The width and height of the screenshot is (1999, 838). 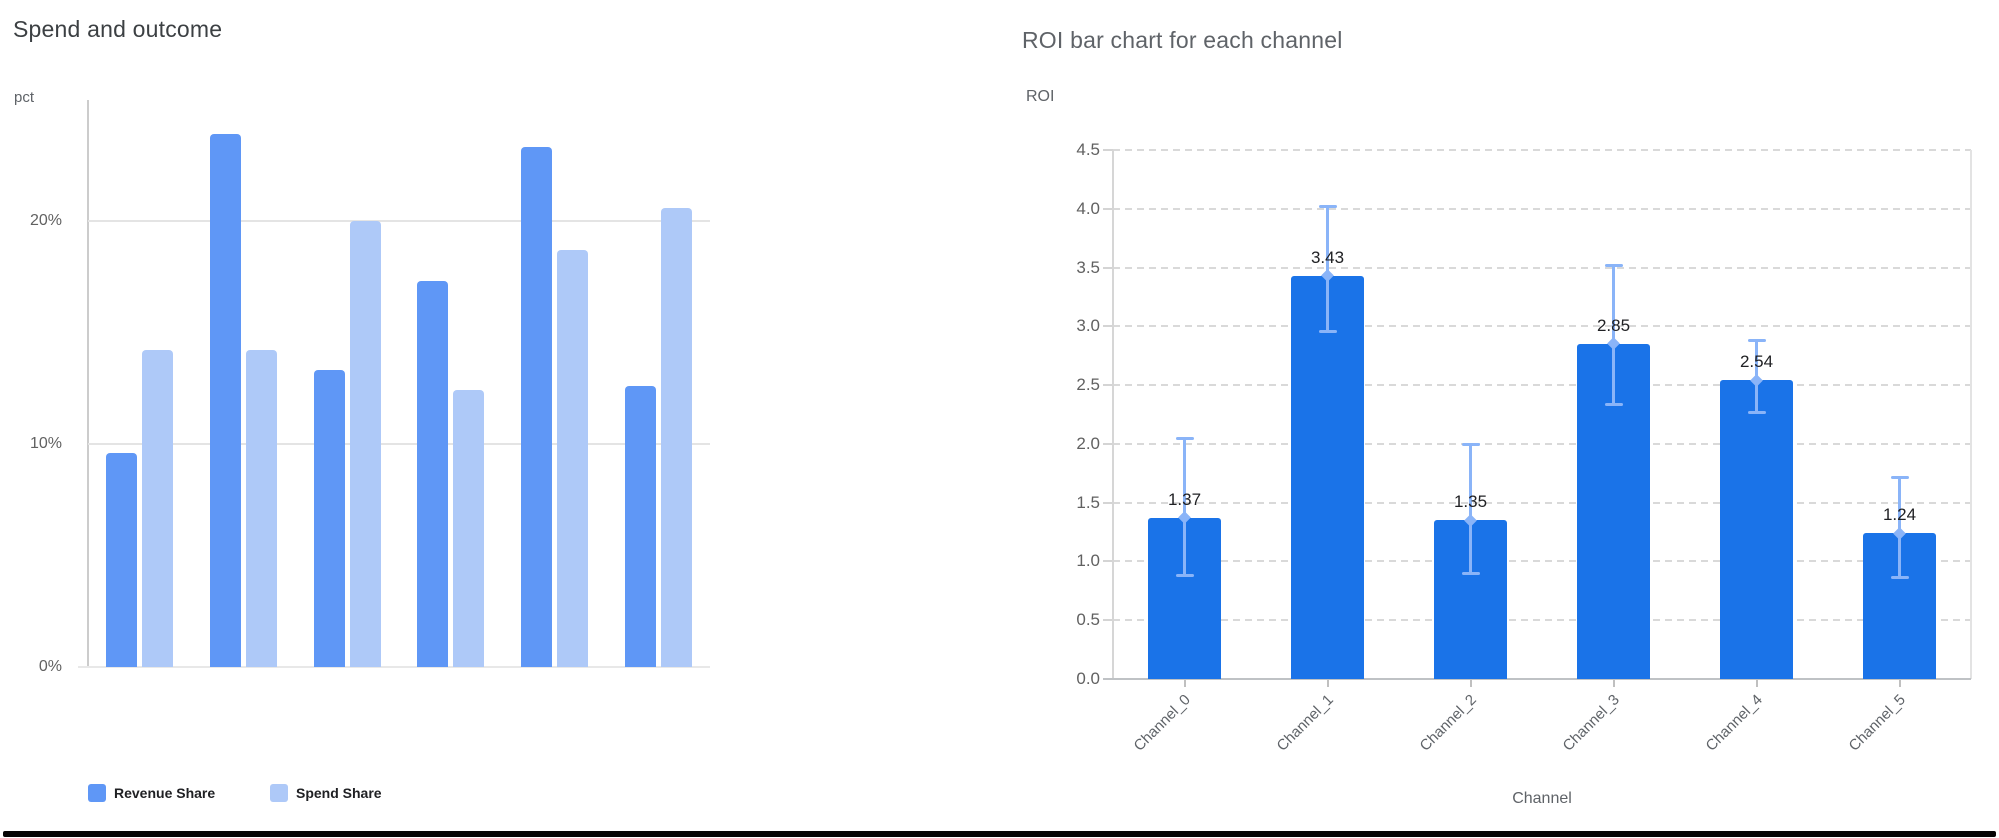 I want to click on roi-x-axis-label: Channel, so click(x=1542, y=798).